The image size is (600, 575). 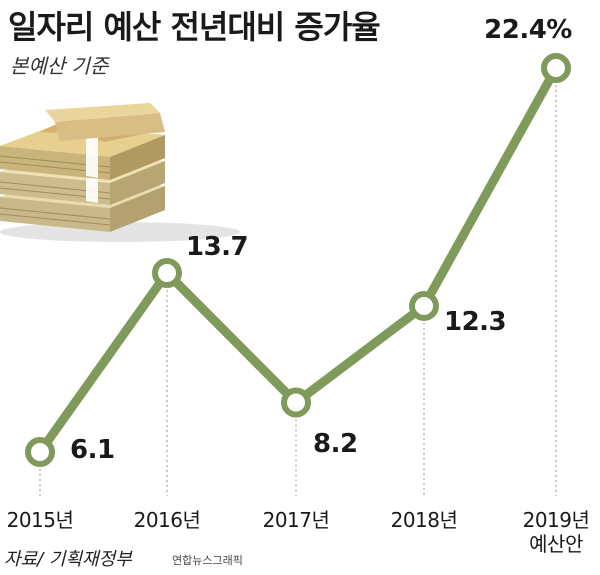 I want to click on x-tick-label-2: 2016년, so click(x=167, y=520).